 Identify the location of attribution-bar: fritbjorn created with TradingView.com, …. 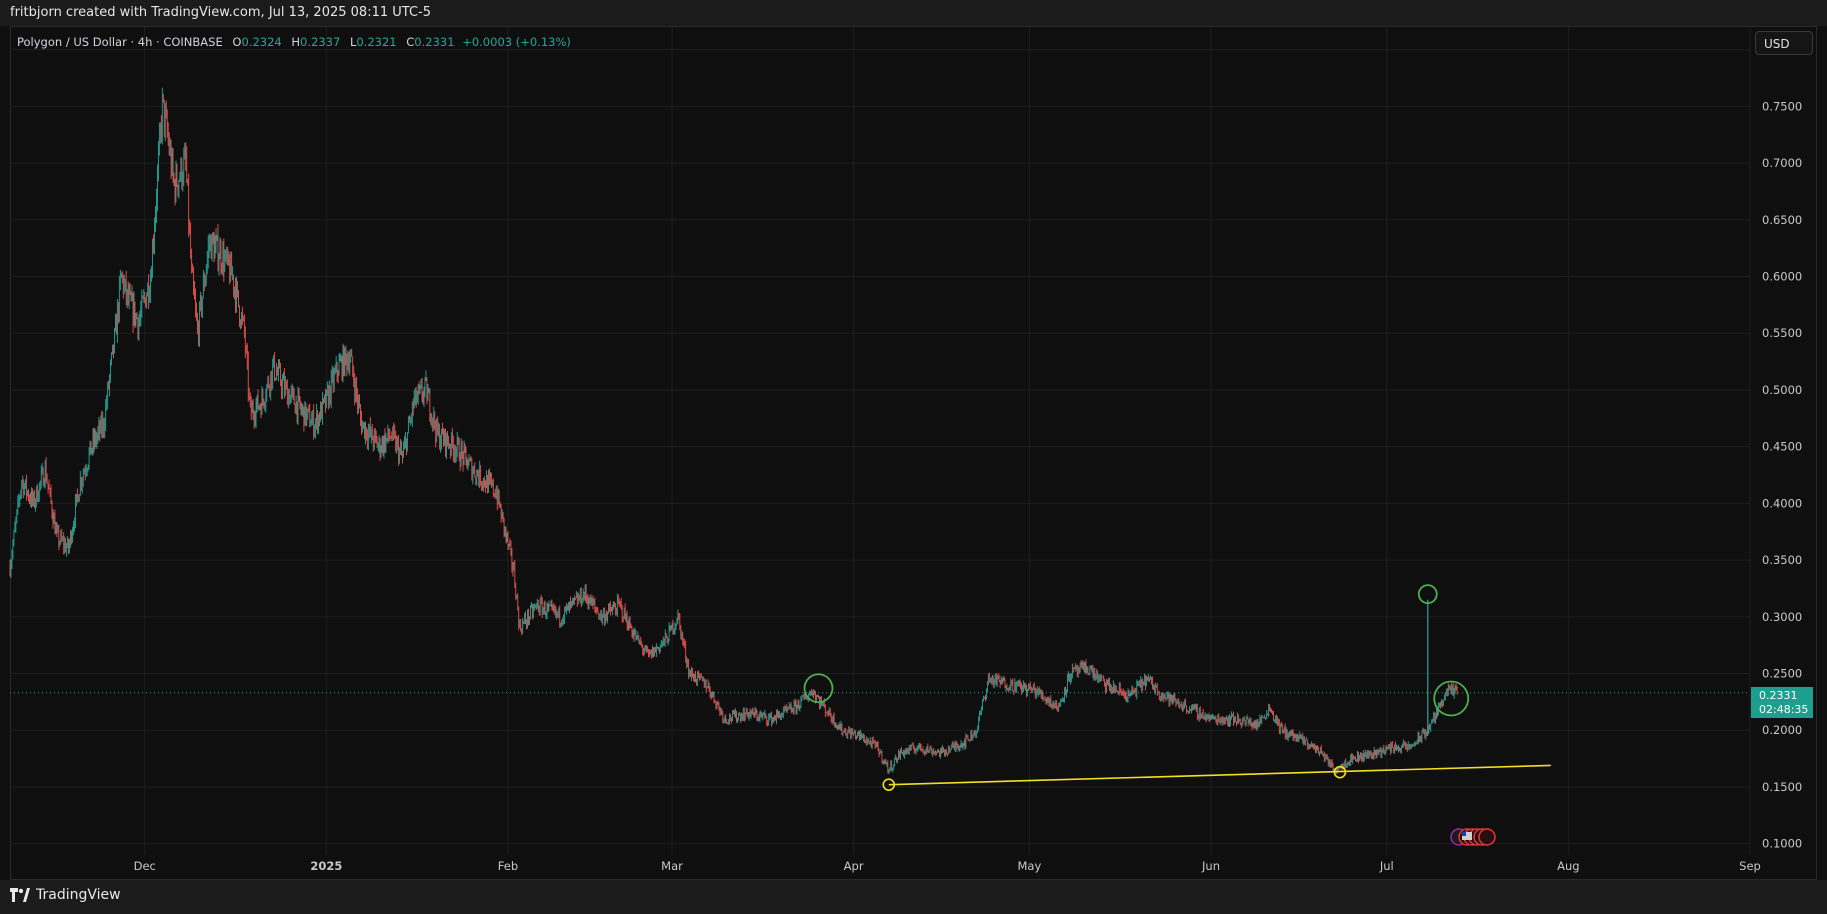
(913, 13).